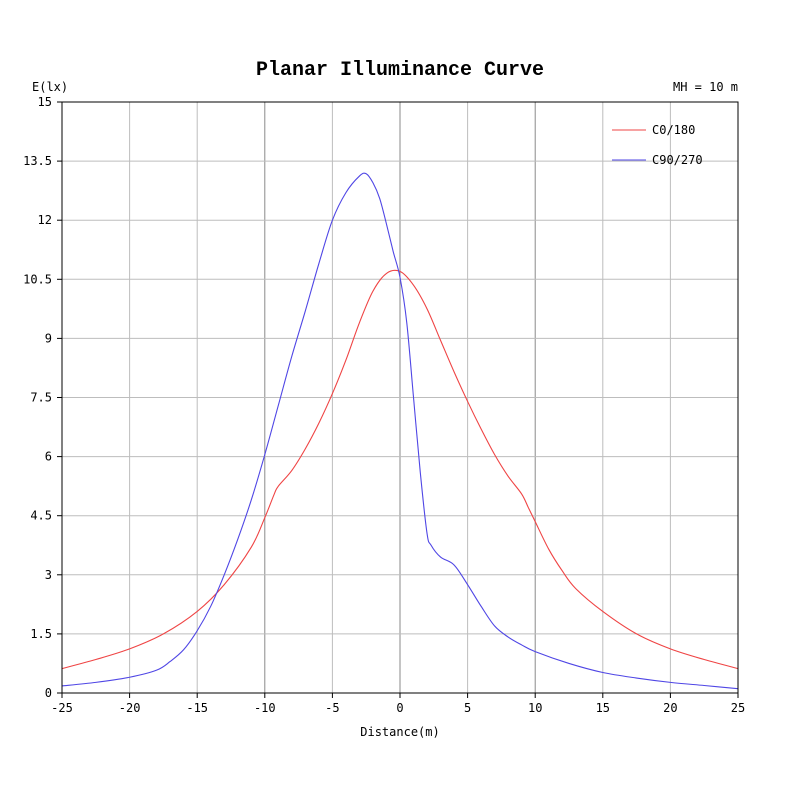 Image resolution: width=800 pixels, height=800 pixels. I want to click on legend-label: C90/270, so click(677, 160).